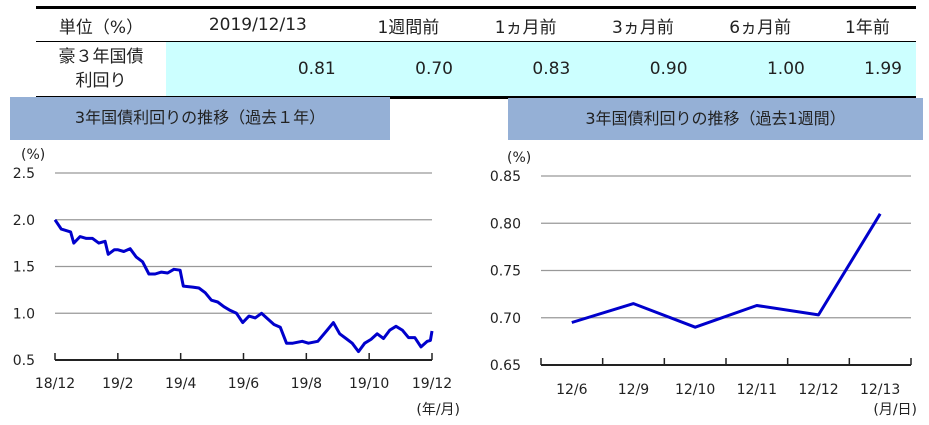 The height and width of the screenshot is (425, 929). Describe the element at coordinates (643, 70) in the screenshot. I see `value-3m: 0.90` at that location.